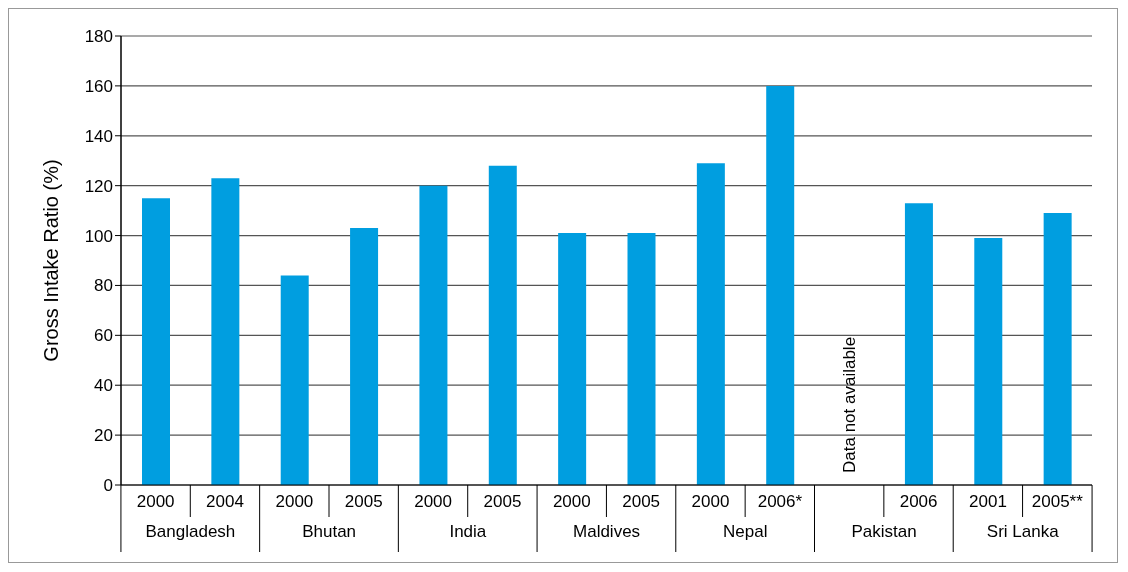 Image resolution: width=1128 pixels, height=572 pixels. Describe the element at coordinates (98, 136) in the screenshot. I see `y-tick-label: 140` at that location.